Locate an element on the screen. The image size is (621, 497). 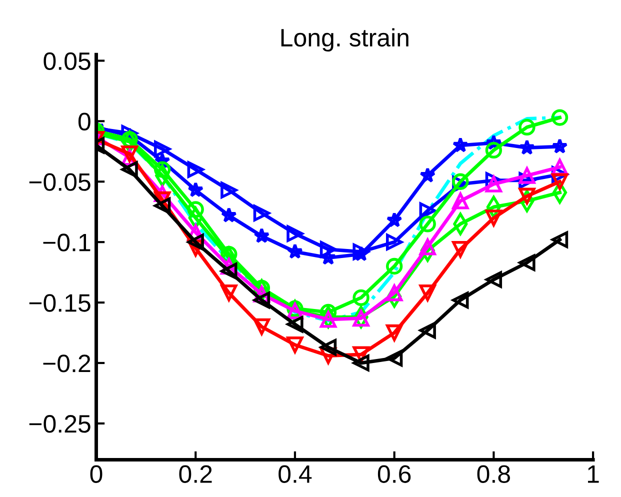
x-tick-label: 0.6 is located at coordinates (394, 474).